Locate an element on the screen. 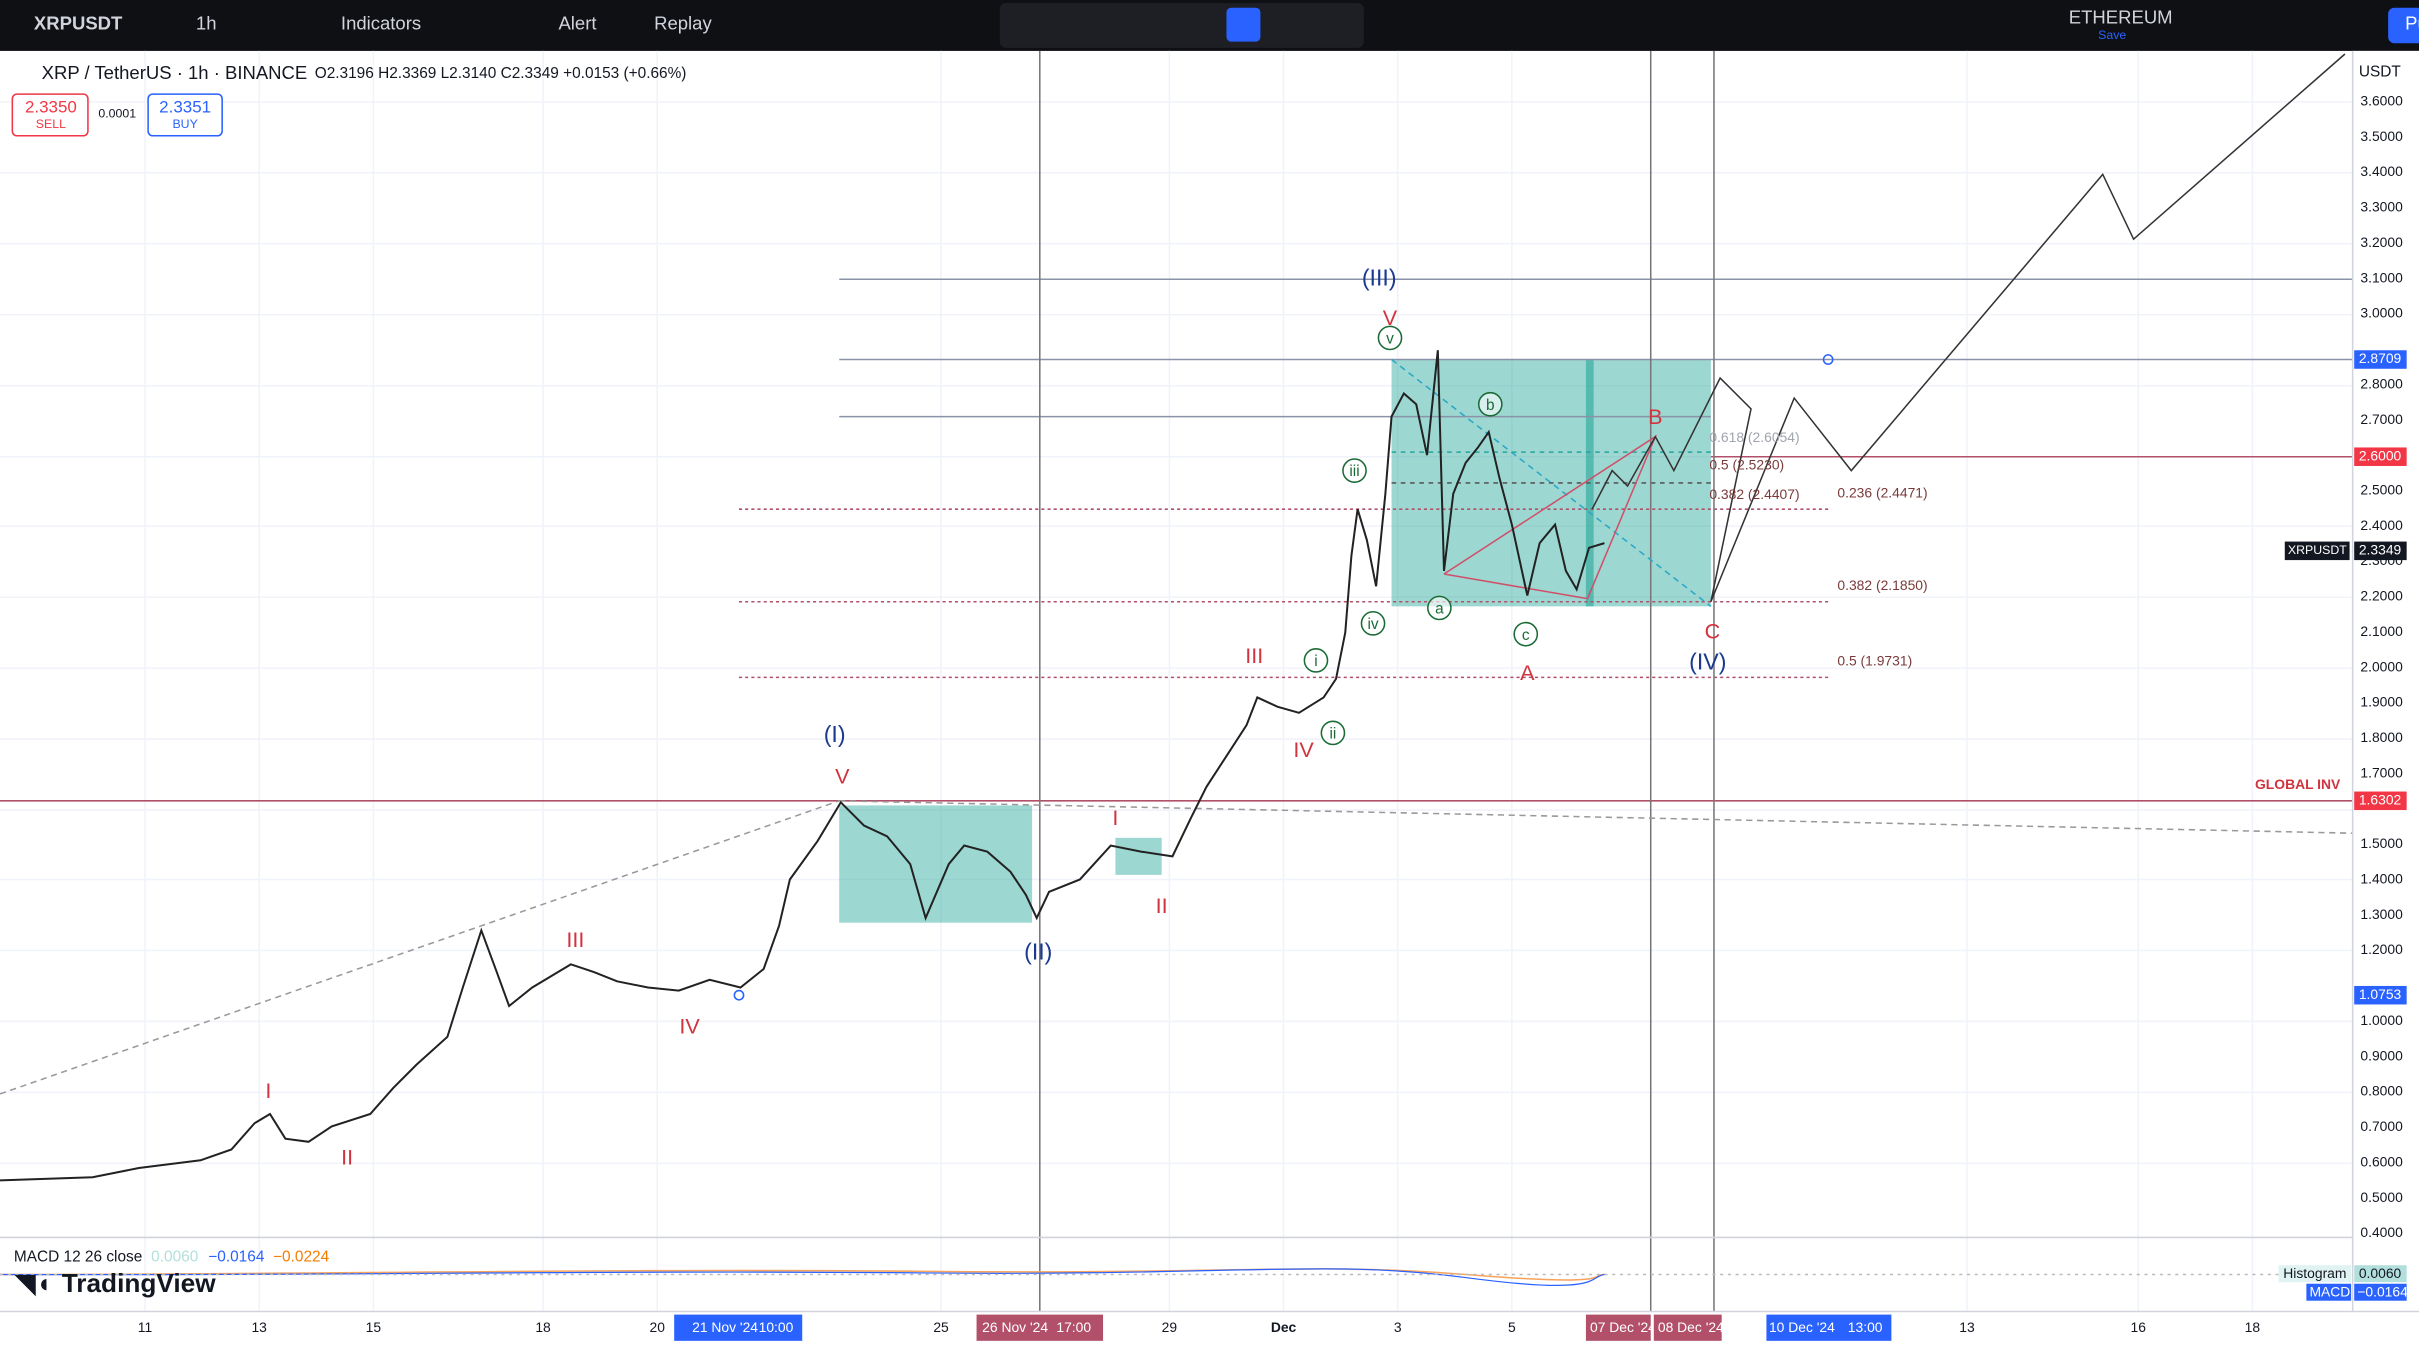  wave-label: (I) is located at coordinates (835, 734).